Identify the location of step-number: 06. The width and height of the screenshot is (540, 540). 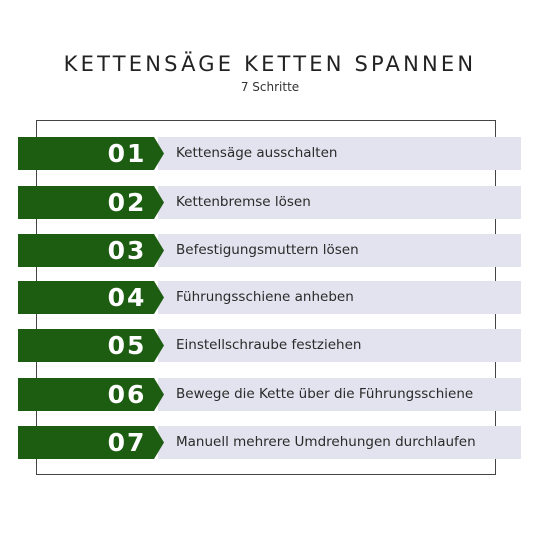
(127, 394).